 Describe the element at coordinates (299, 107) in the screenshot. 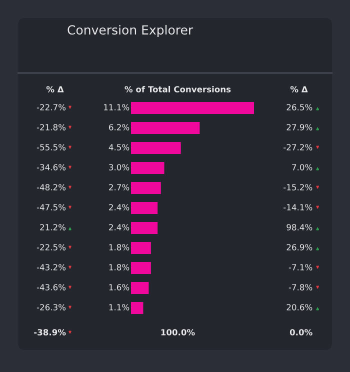

I see `text: 26.5%` at that location.